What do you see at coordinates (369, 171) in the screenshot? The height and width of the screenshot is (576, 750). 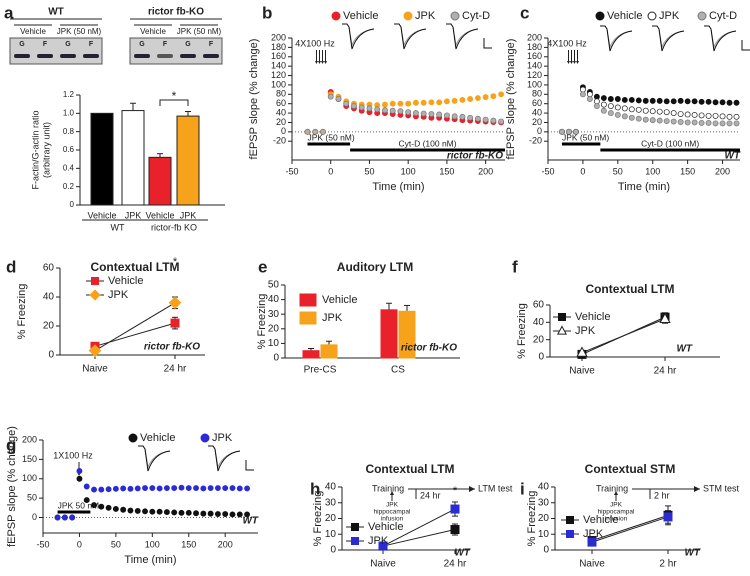 I see `x-tick-label: 50` at bounding box center [369, 171].